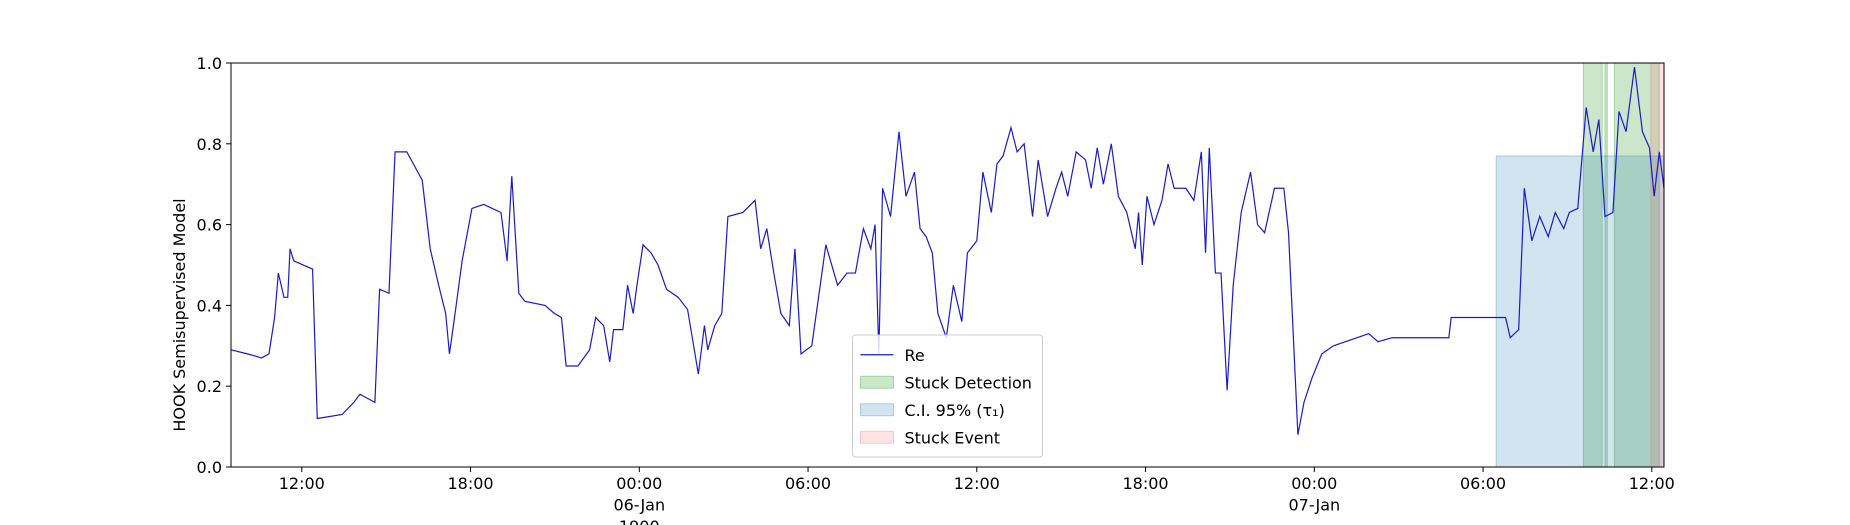  I want to click on y-tick-label: 0.0, so click(209, 467).